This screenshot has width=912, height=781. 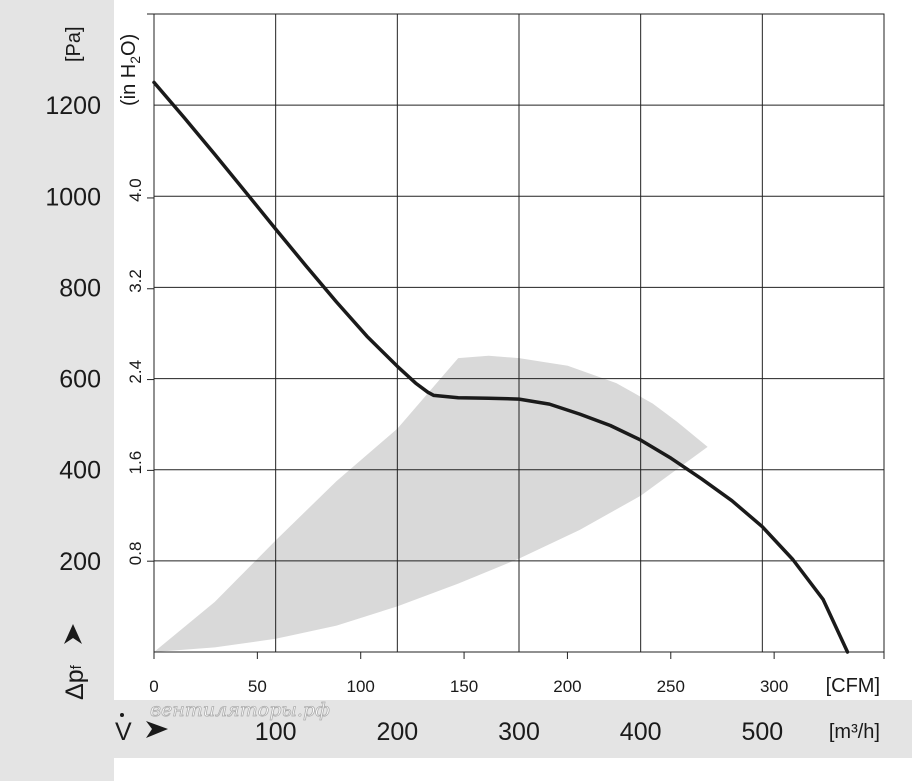 What do you see at coordinates (130, 70) in the screenshot?
I see `y-unit-inh2o-label: (in H2O)` at bounding box center [130, 70].